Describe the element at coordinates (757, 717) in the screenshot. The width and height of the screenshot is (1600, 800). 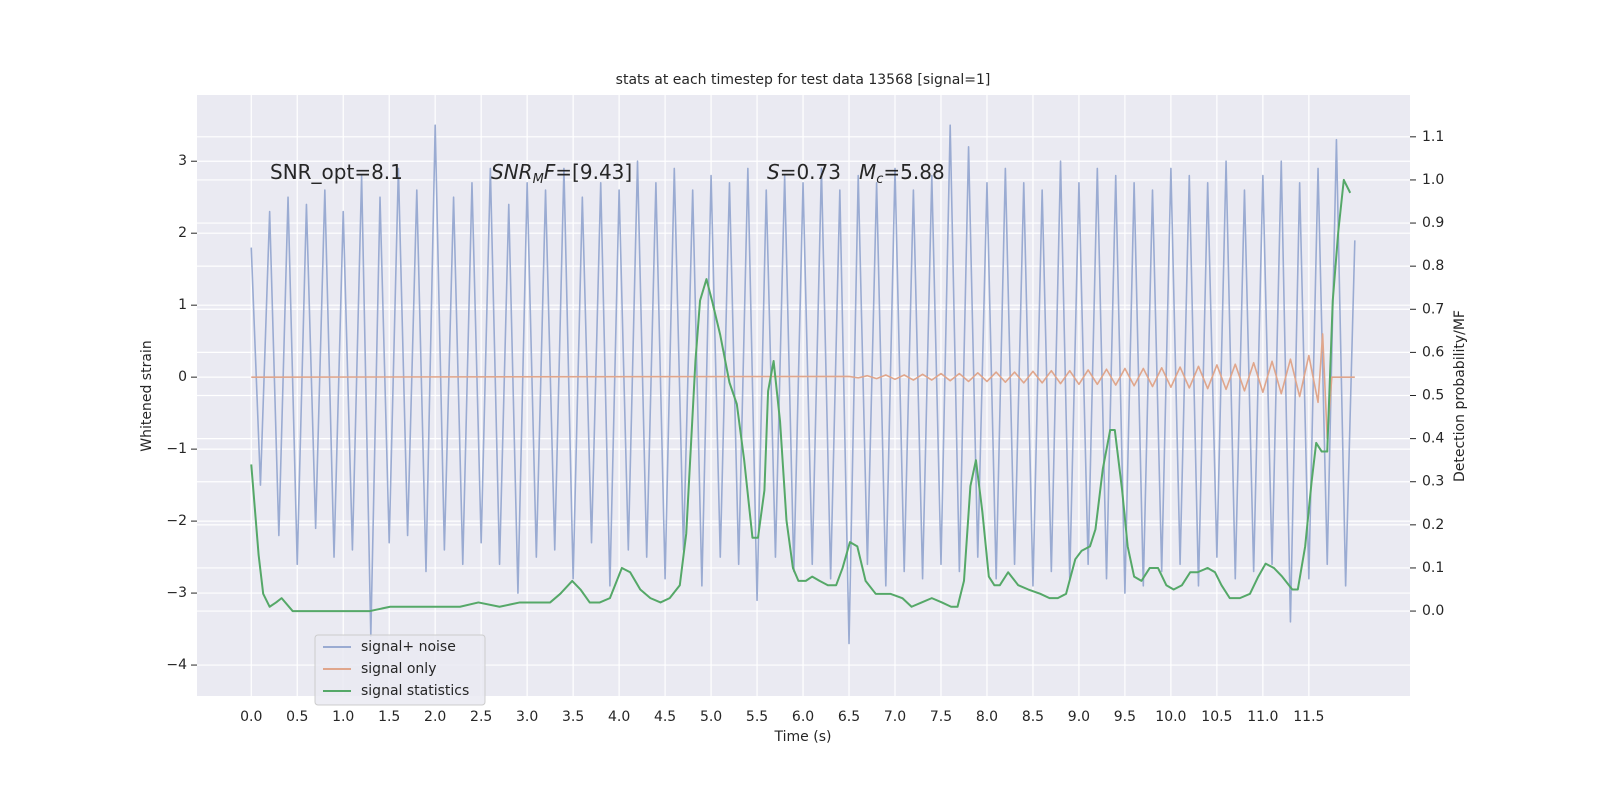
I see `x-tick-label: 5.5` at that location.